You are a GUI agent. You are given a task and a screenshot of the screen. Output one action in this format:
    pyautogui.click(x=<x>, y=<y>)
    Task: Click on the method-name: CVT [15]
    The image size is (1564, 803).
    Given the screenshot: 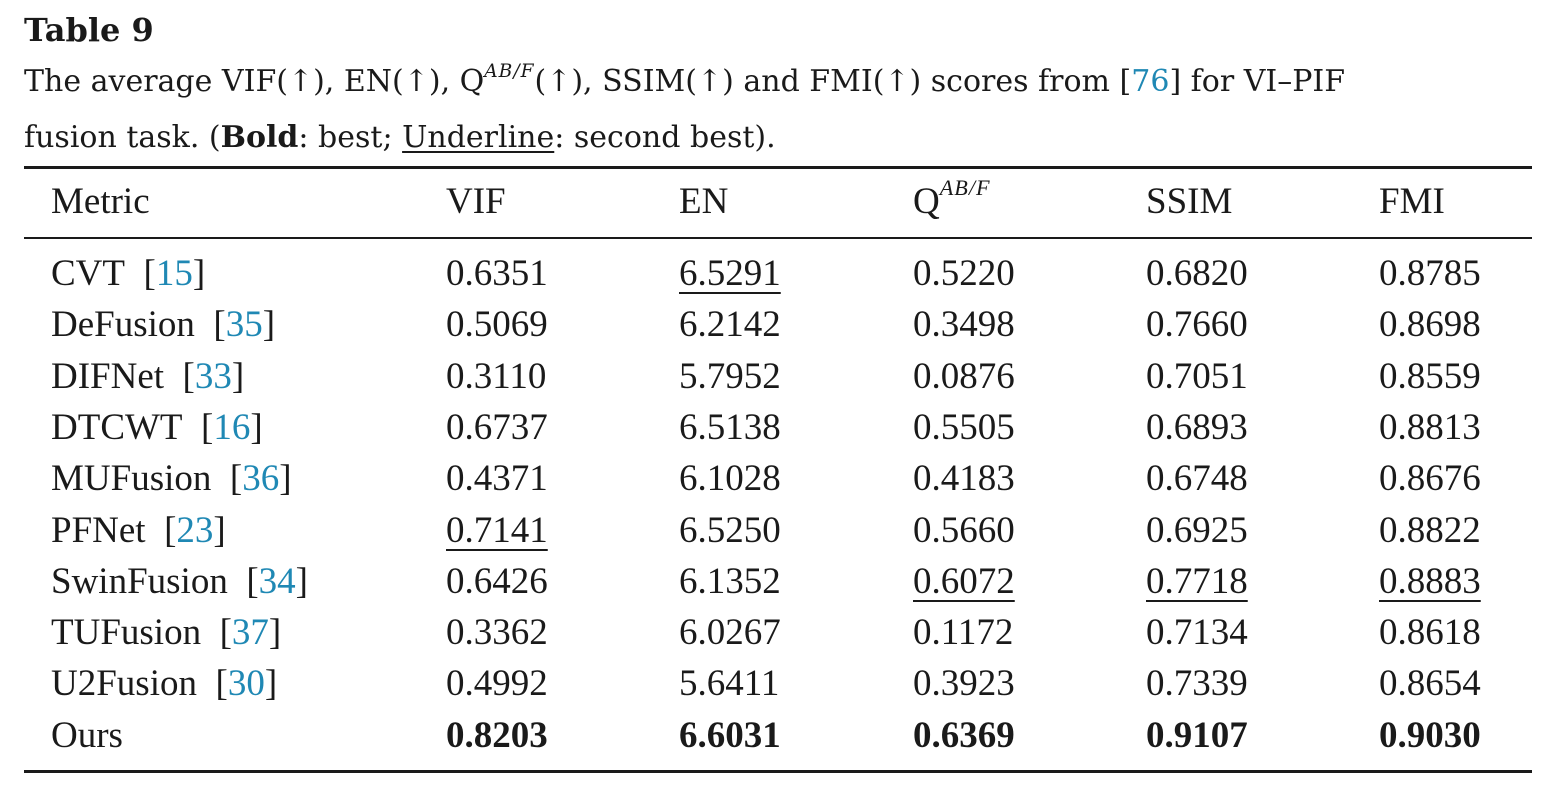 What is the action you would take?
    pyautogui.click(x=128, y=273)
    